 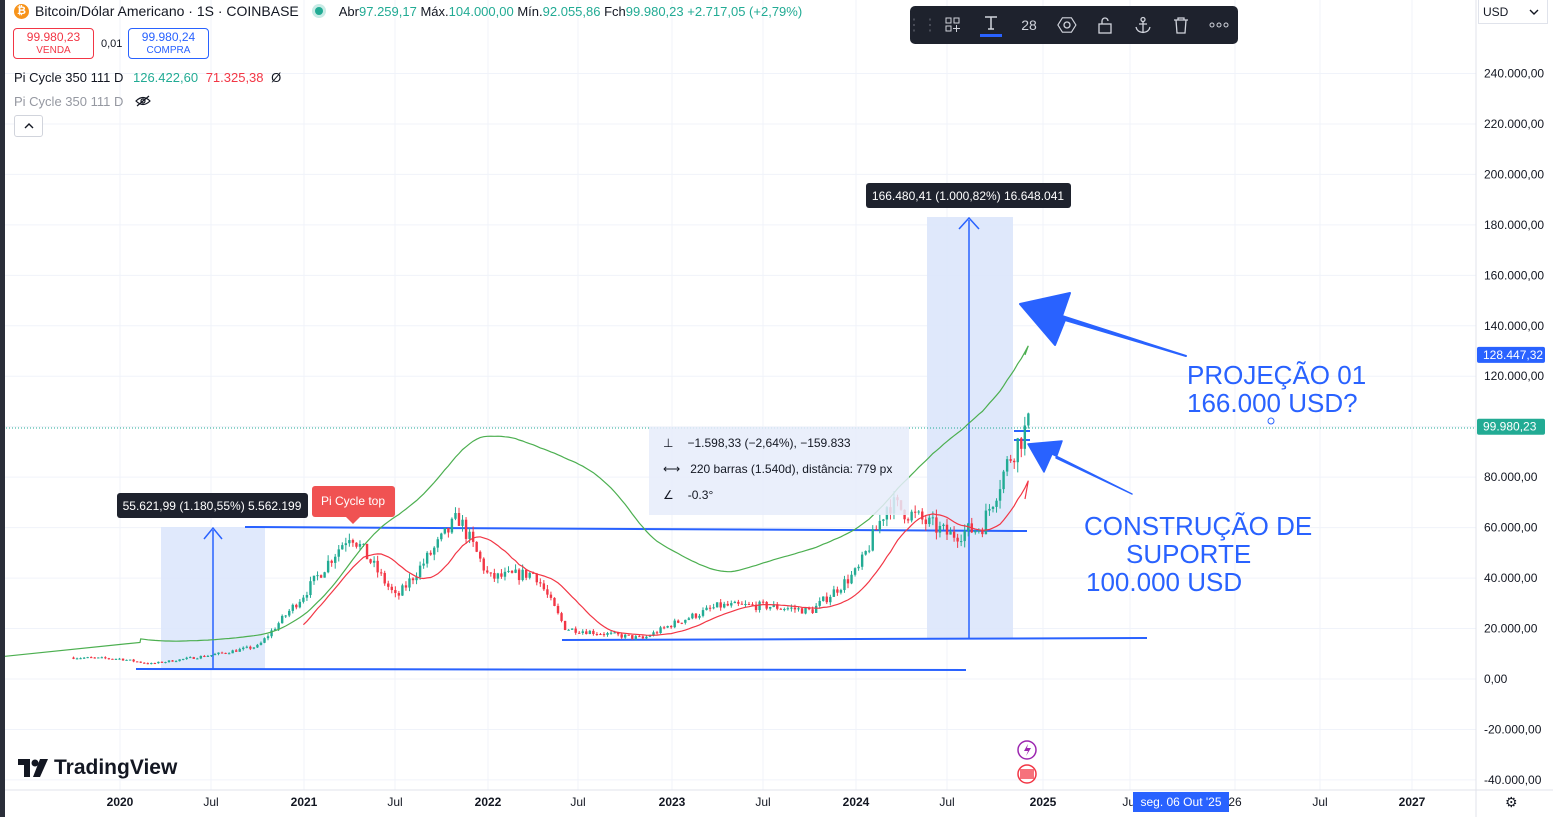 I want to click on time-tick-label: 2020, so click(x=120, y=802).